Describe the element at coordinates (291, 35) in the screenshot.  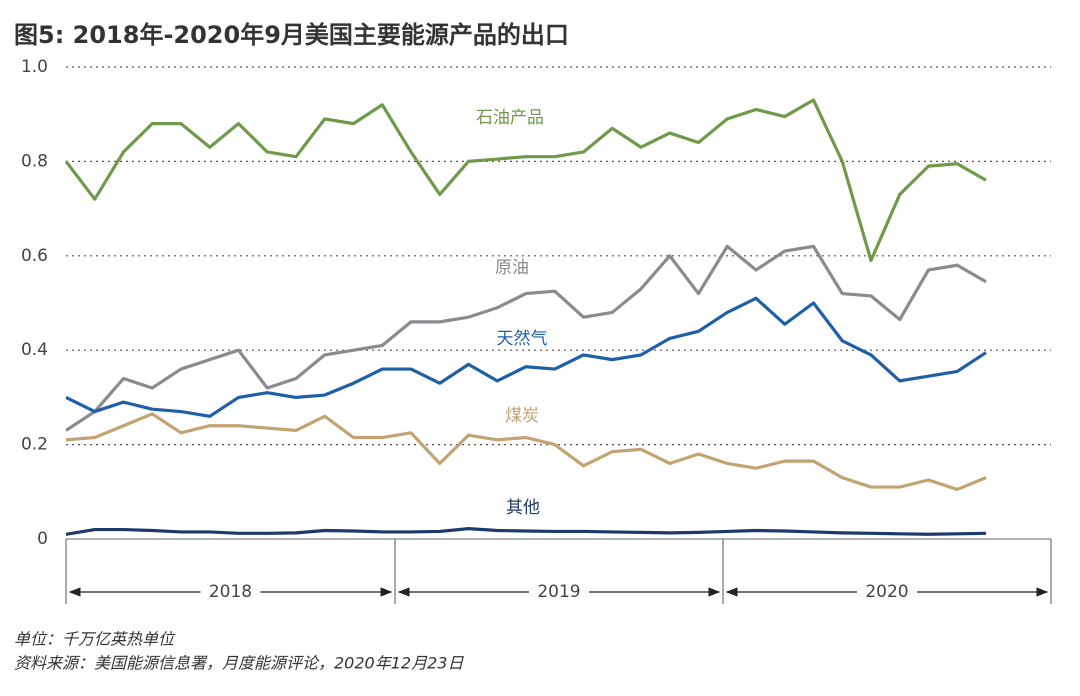
I see `chart-title: 图5: 2018年-2020年9月美国主要能源产品的出口` at that location.